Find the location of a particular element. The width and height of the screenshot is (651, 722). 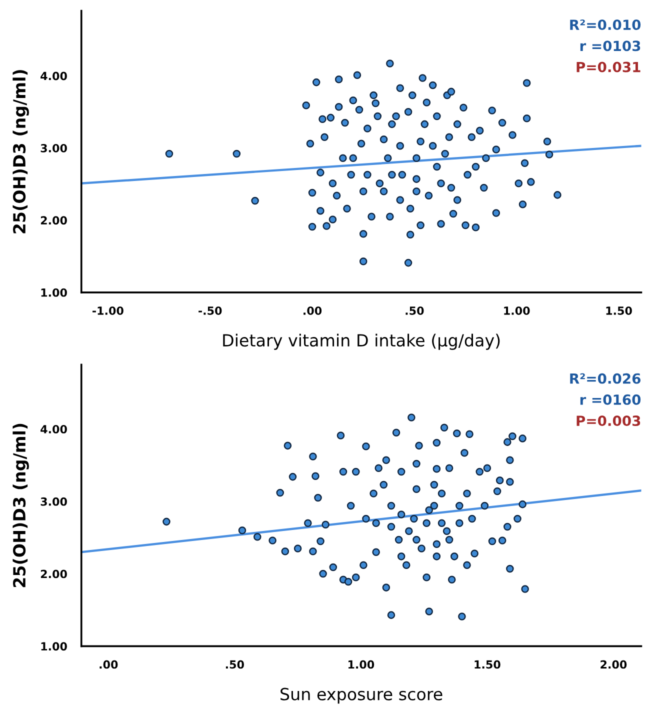

x-axis-title: Dietary vitamin D intake (µg/day) is located at coordinates (361, 342).